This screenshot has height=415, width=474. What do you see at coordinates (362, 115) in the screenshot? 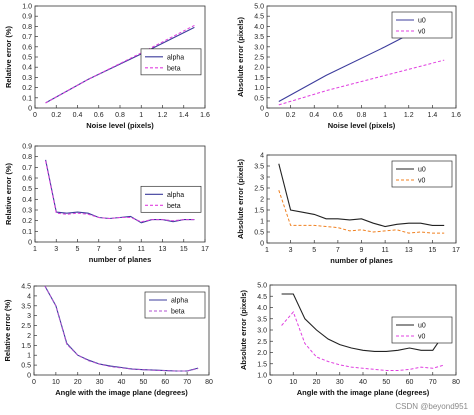
I see `x-tick-label: 0.8` at bounding box center [362, 115].